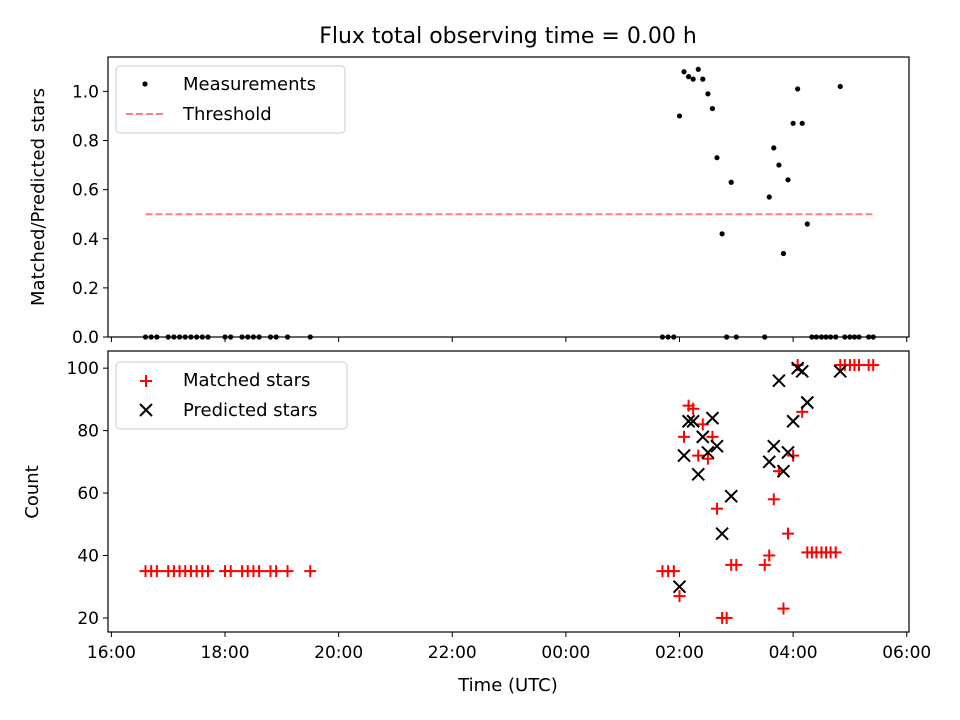 The width and height of the screenshot is (960, 720). What do you see at coordinates (85, 338) in the screenshot?
I see `y-tick-label: 0.0` at bounding box center [85, 338].